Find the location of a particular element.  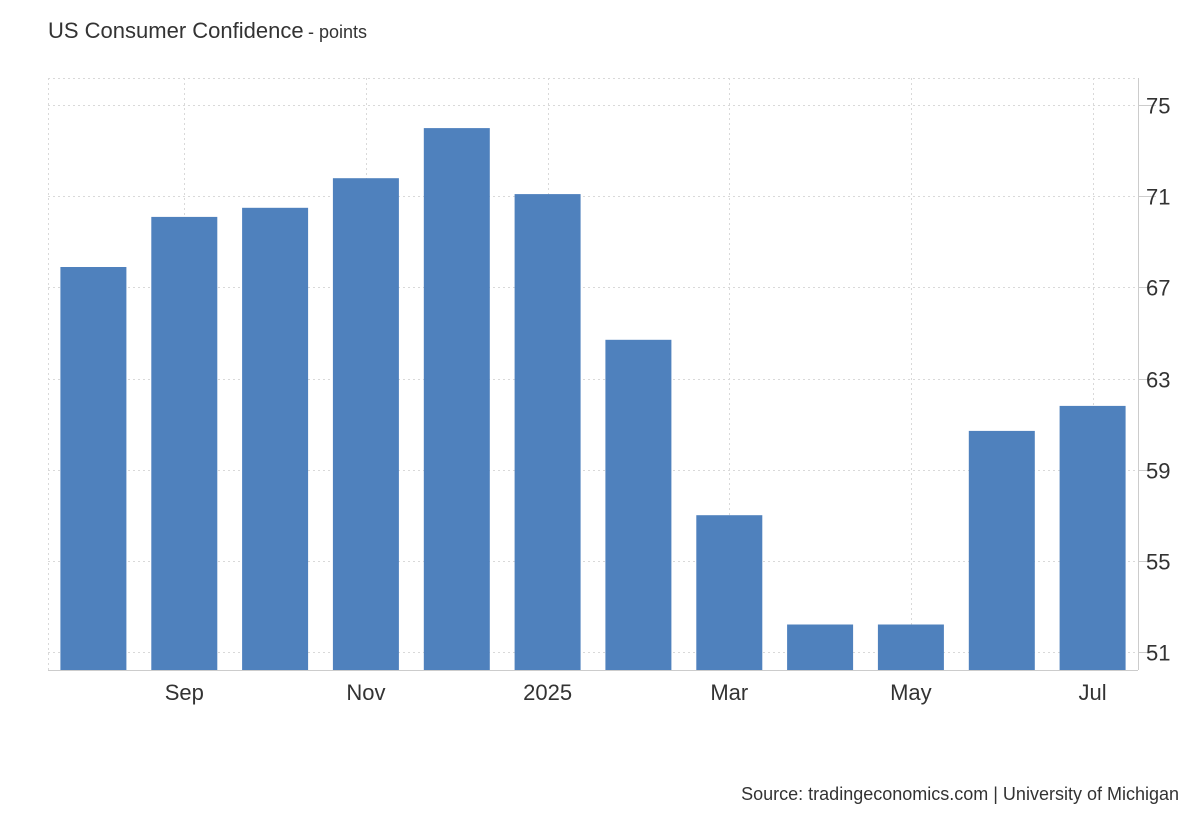

chart-title: US Consumer Confidence is located at coordinates (176, 30).